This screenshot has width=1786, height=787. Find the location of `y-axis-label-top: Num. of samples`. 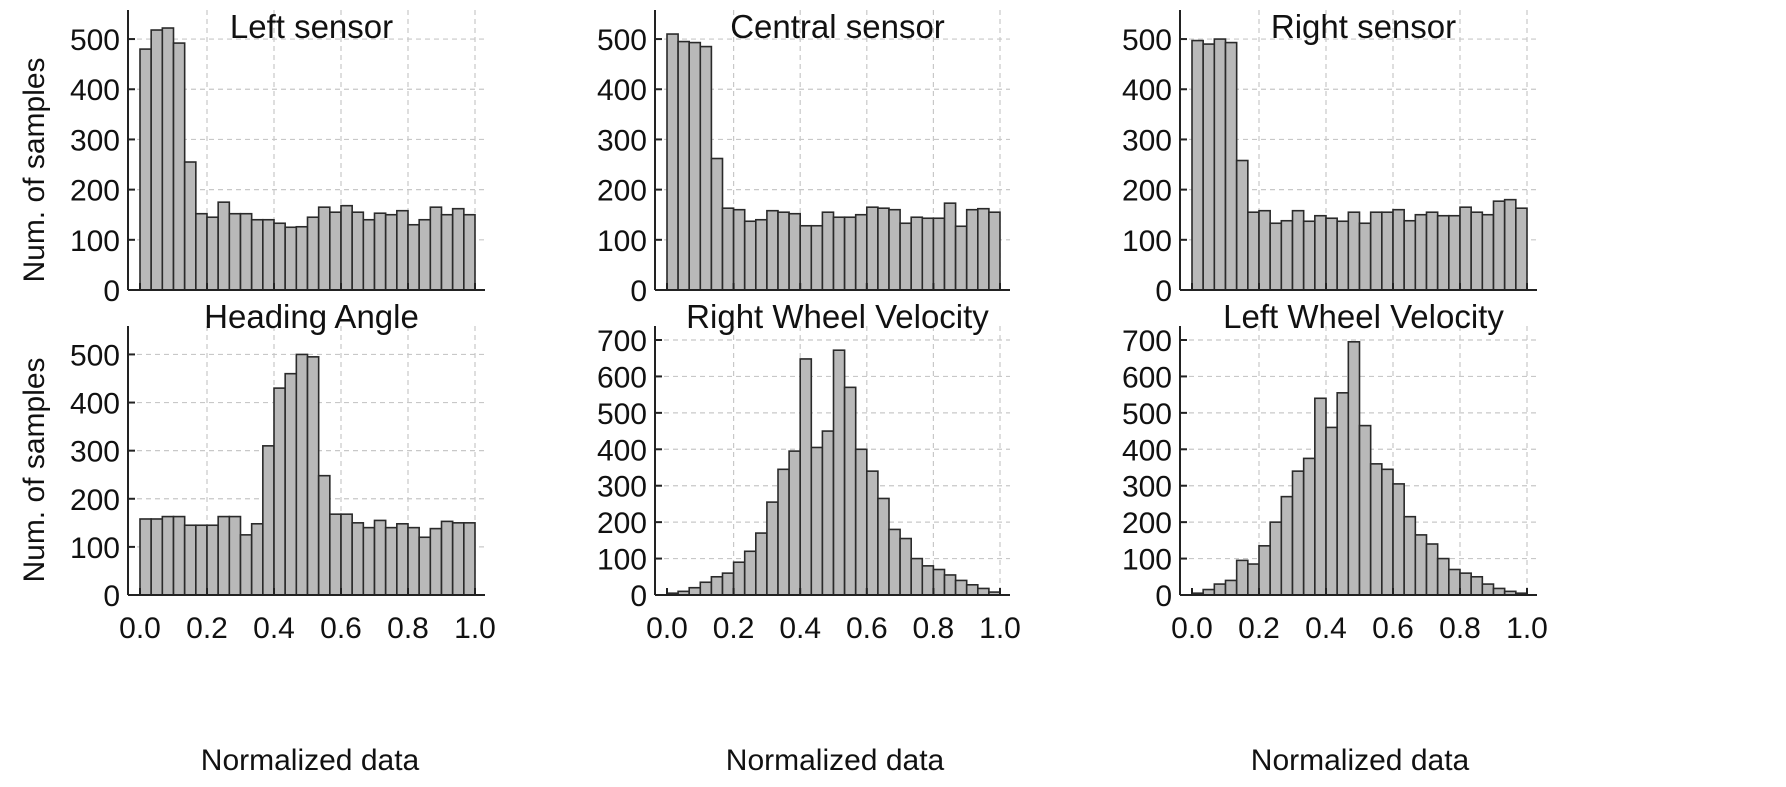

y-axis-label-top: Num. of samples is located at coordinates (34, 169).